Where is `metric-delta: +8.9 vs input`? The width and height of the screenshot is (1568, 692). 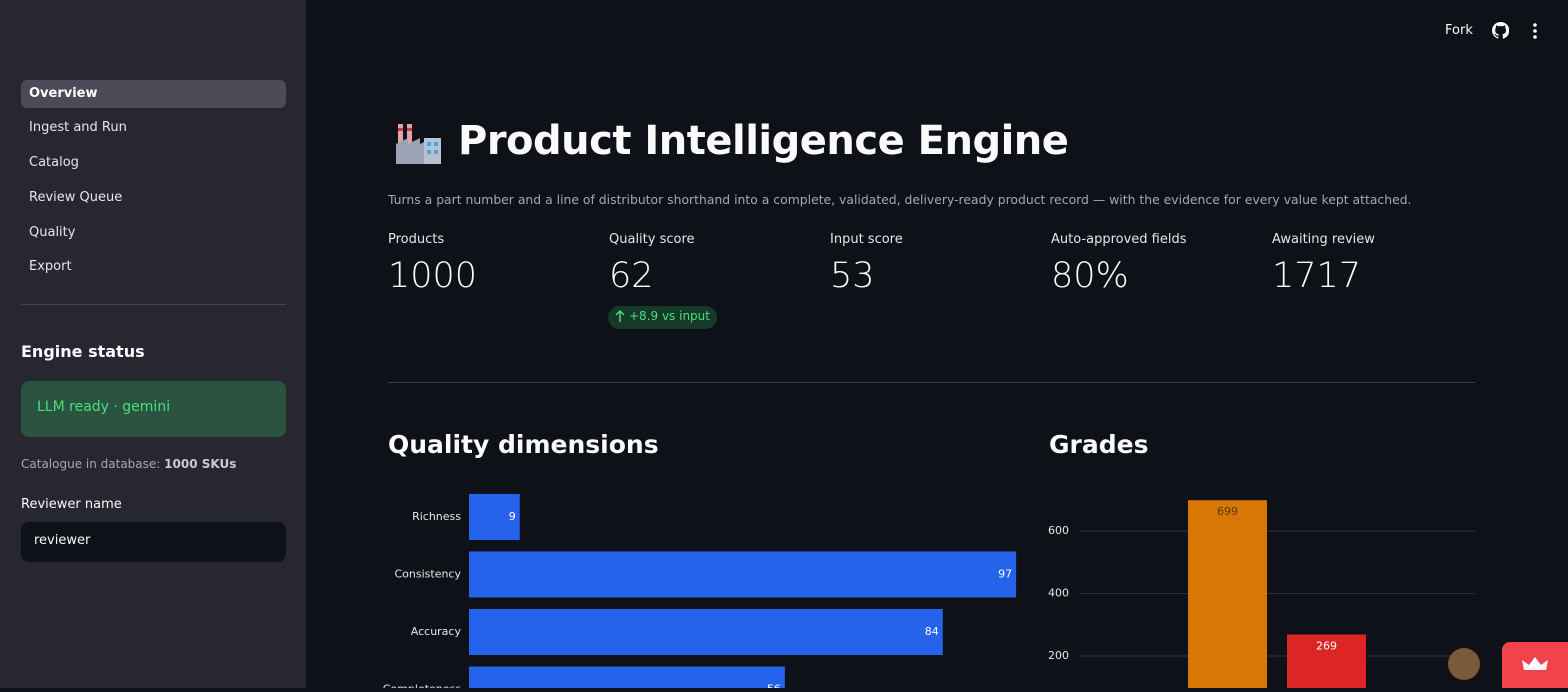 metric-delta: +8.9 vs input is located at coordinates (662, 317).